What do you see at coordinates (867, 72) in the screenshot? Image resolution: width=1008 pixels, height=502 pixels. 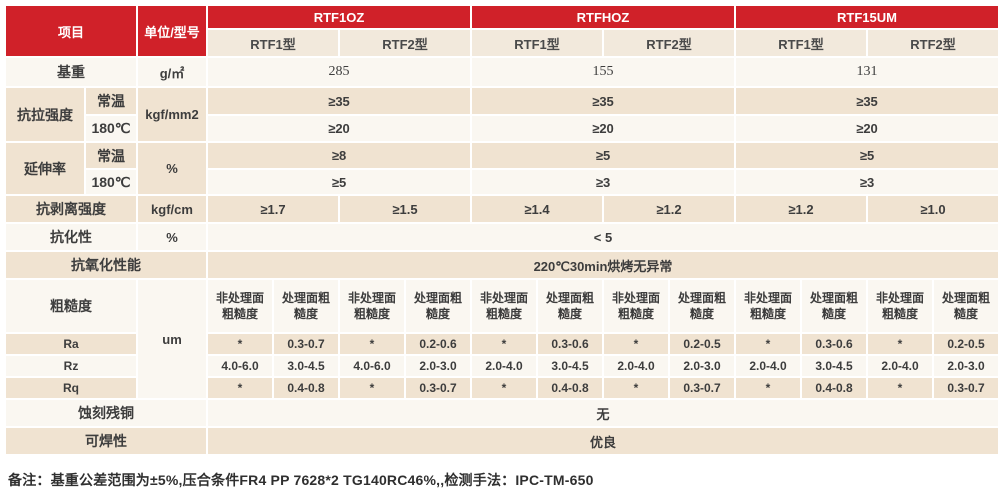 I see `value-cell: 131` at bounding box center [867, 72].